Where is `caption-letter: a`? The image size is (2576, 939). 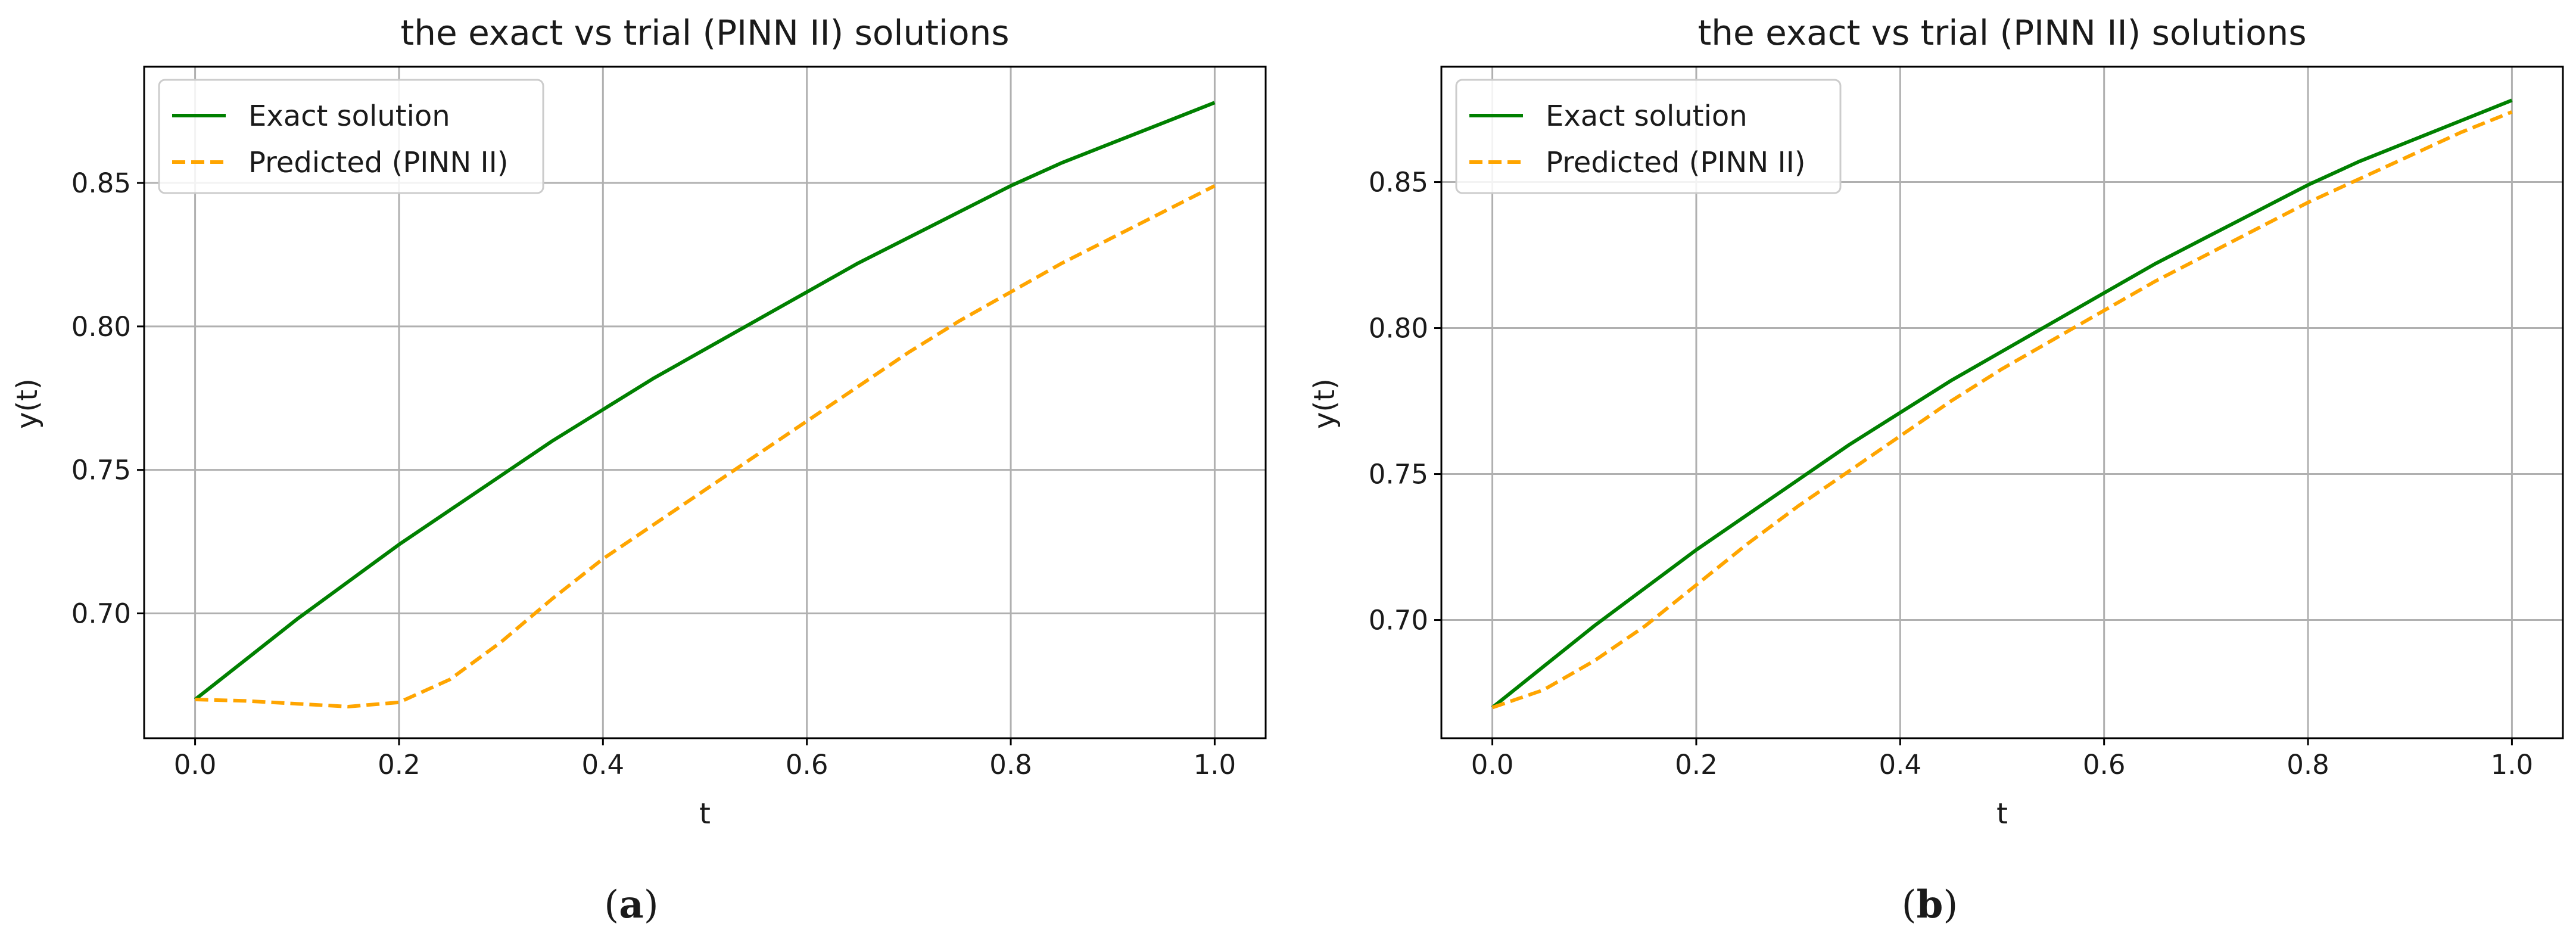 caption-letter: a is located at coordinates (631, 904).